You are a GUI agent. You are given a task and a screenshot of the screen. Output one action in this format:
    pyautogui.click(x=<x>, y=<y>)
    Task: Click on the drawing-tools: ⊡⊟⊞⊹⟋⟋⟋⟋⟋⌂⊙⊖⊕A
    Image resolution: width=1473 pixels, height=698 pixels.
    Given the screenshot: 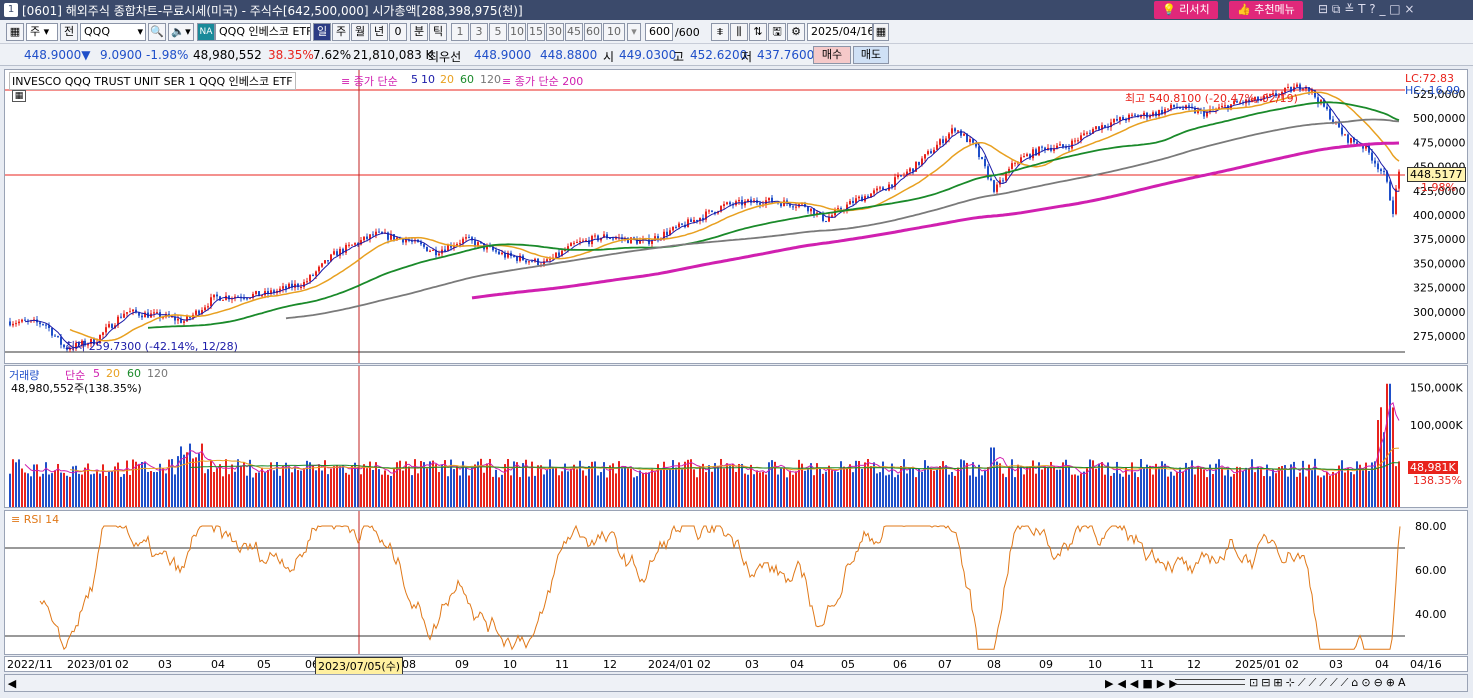 What is the action you would take?
    pyautogui.click(x=1329, y=682)
    